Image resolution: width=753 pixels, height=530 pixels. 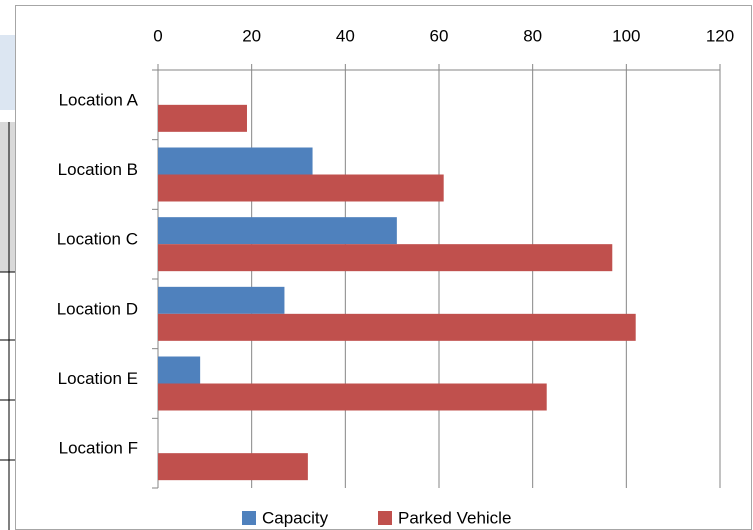 What do you see at coordinates (97, 308) in the screenshot?
I see `y-tick-label: Location D` at bounding box center [97, 308].